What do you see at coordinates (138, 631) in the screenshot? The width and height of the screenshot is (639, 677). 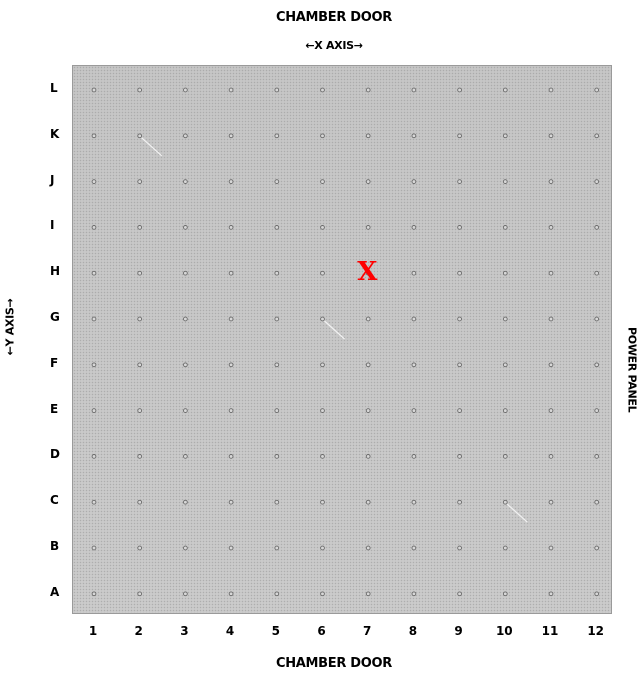 I see `column-label: 2` at bounding box center [138, 631].